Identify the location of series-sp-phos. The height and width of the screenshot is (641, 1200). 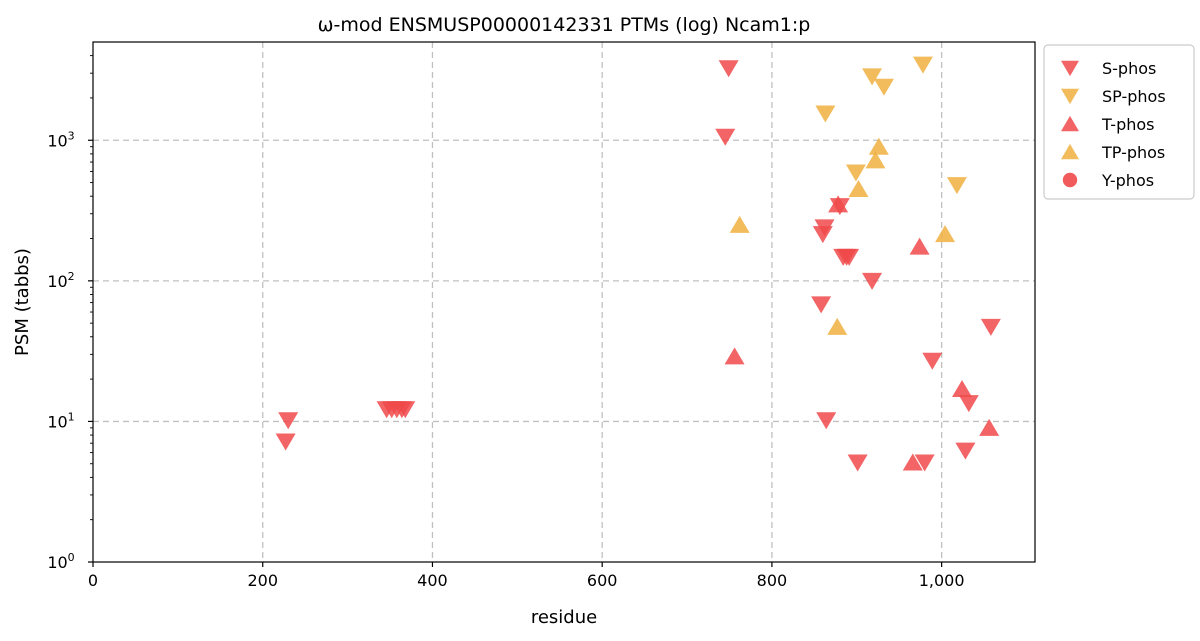
(891, 125).